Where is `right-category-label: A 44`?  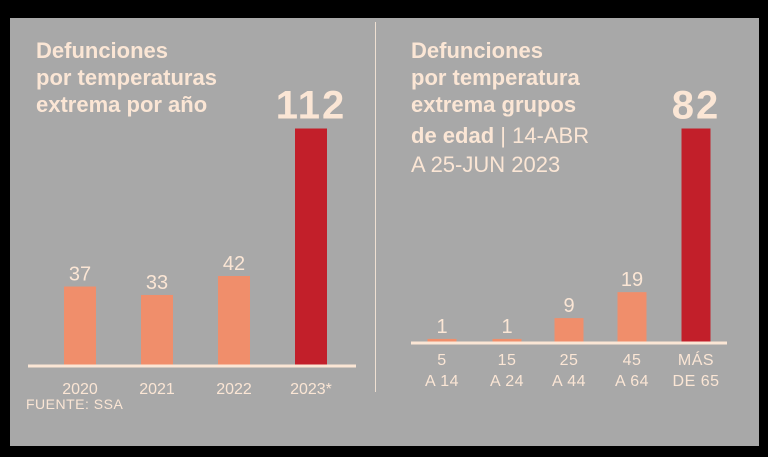
right-category-label: A 44 is located at coordinates (569, 381).